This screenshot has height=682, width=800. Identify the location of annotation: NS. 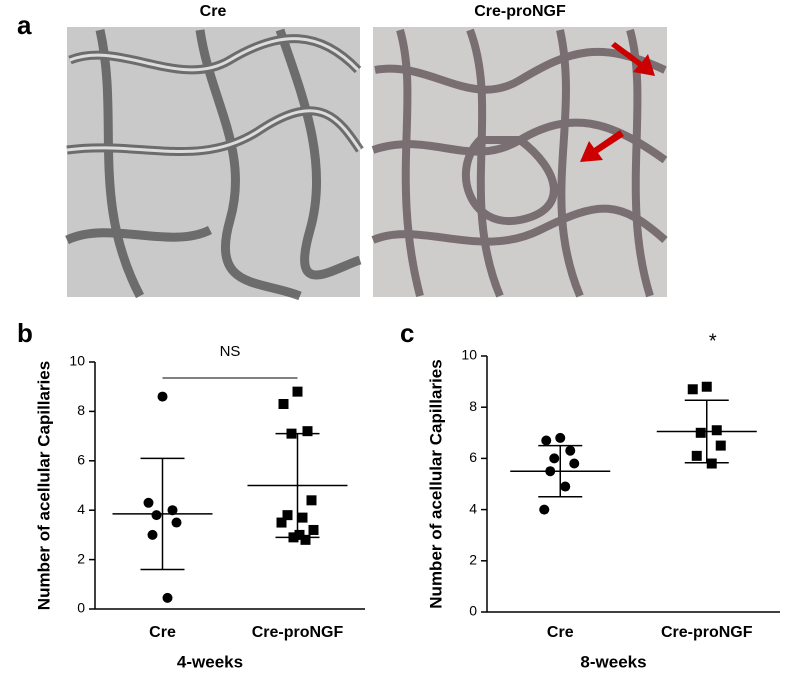
(230, 351).